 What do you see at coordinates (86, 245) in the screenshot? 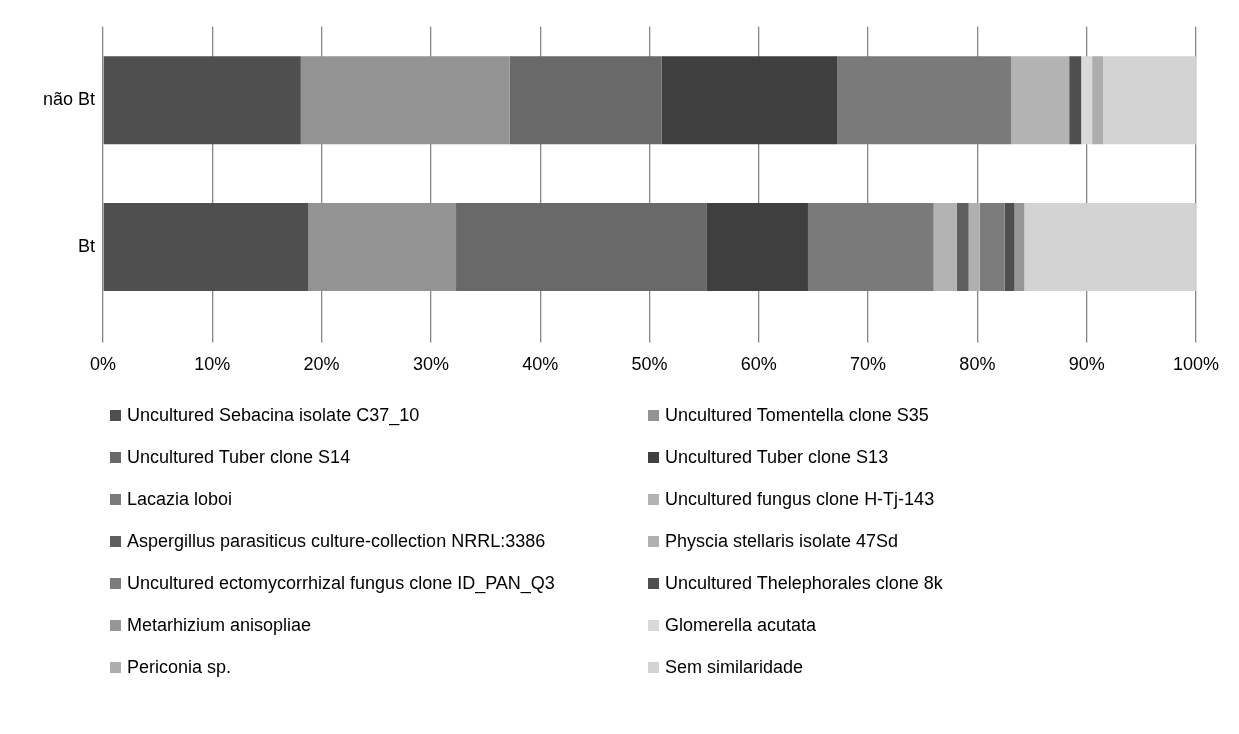
I see `y-tick-label: Bt` at bounding box center [86, 245].